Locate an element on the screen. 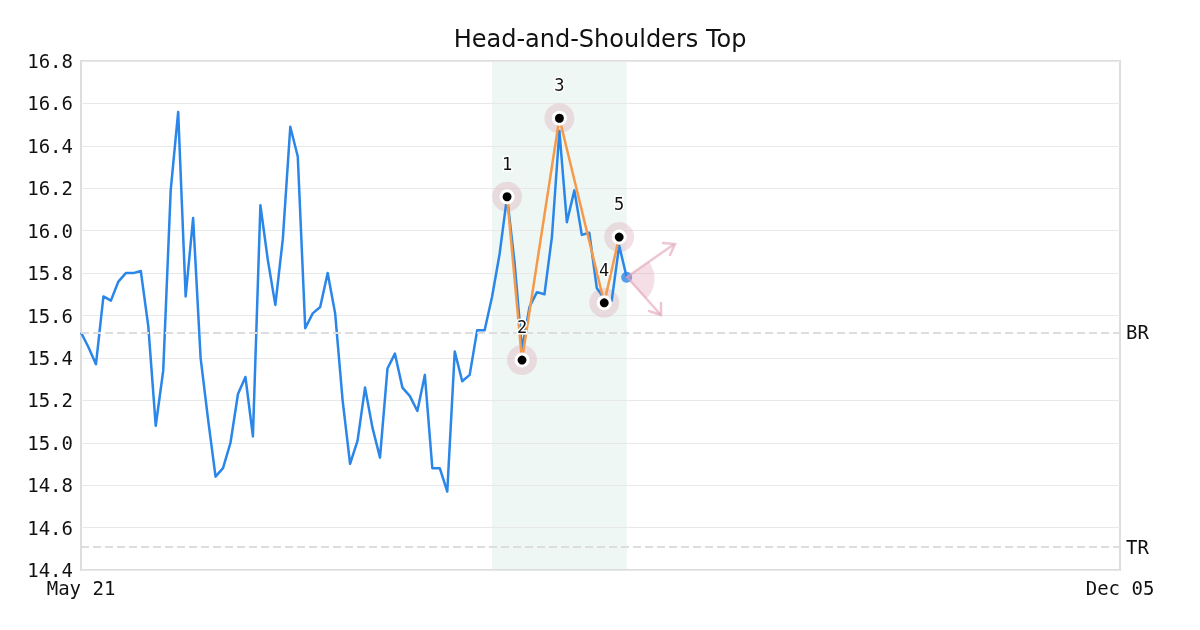 This screenshot has height=630, width=1200. y-tick-label: 15.4 is located at coordinates (50, 357).